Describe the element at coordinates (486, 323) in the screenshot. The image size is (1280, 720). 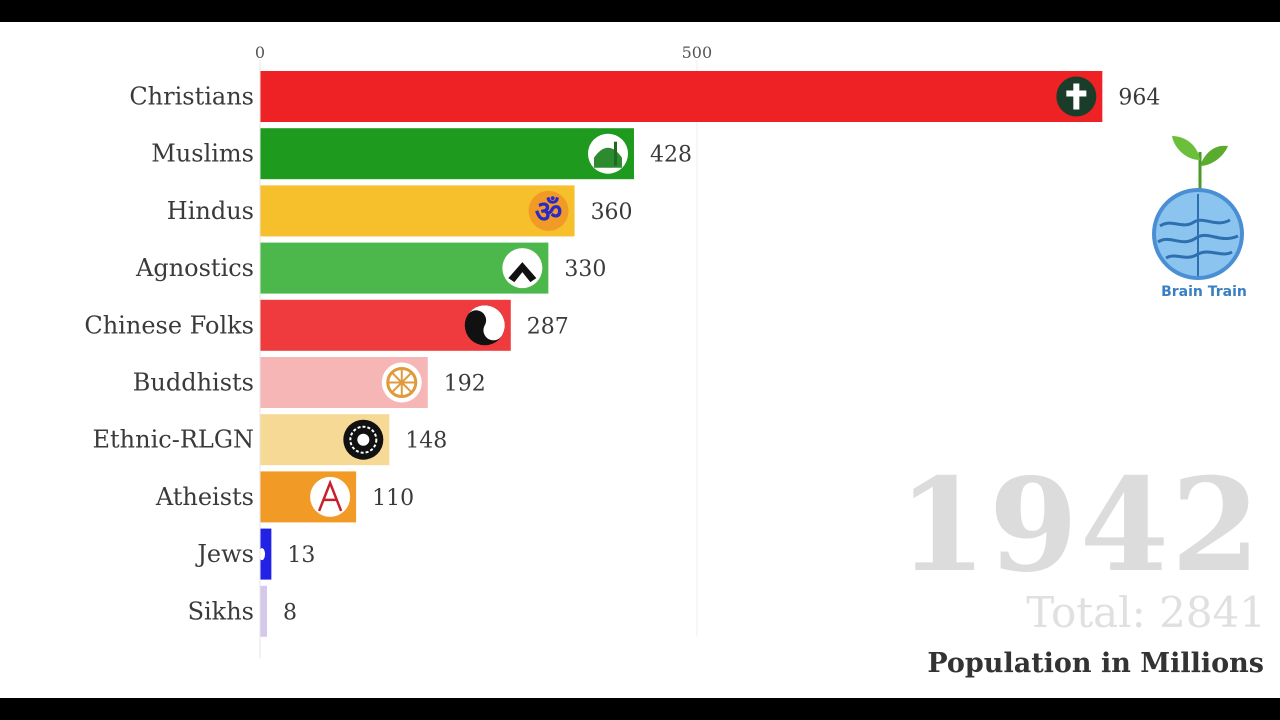
I see `yin-yang-icon-part` at that location.